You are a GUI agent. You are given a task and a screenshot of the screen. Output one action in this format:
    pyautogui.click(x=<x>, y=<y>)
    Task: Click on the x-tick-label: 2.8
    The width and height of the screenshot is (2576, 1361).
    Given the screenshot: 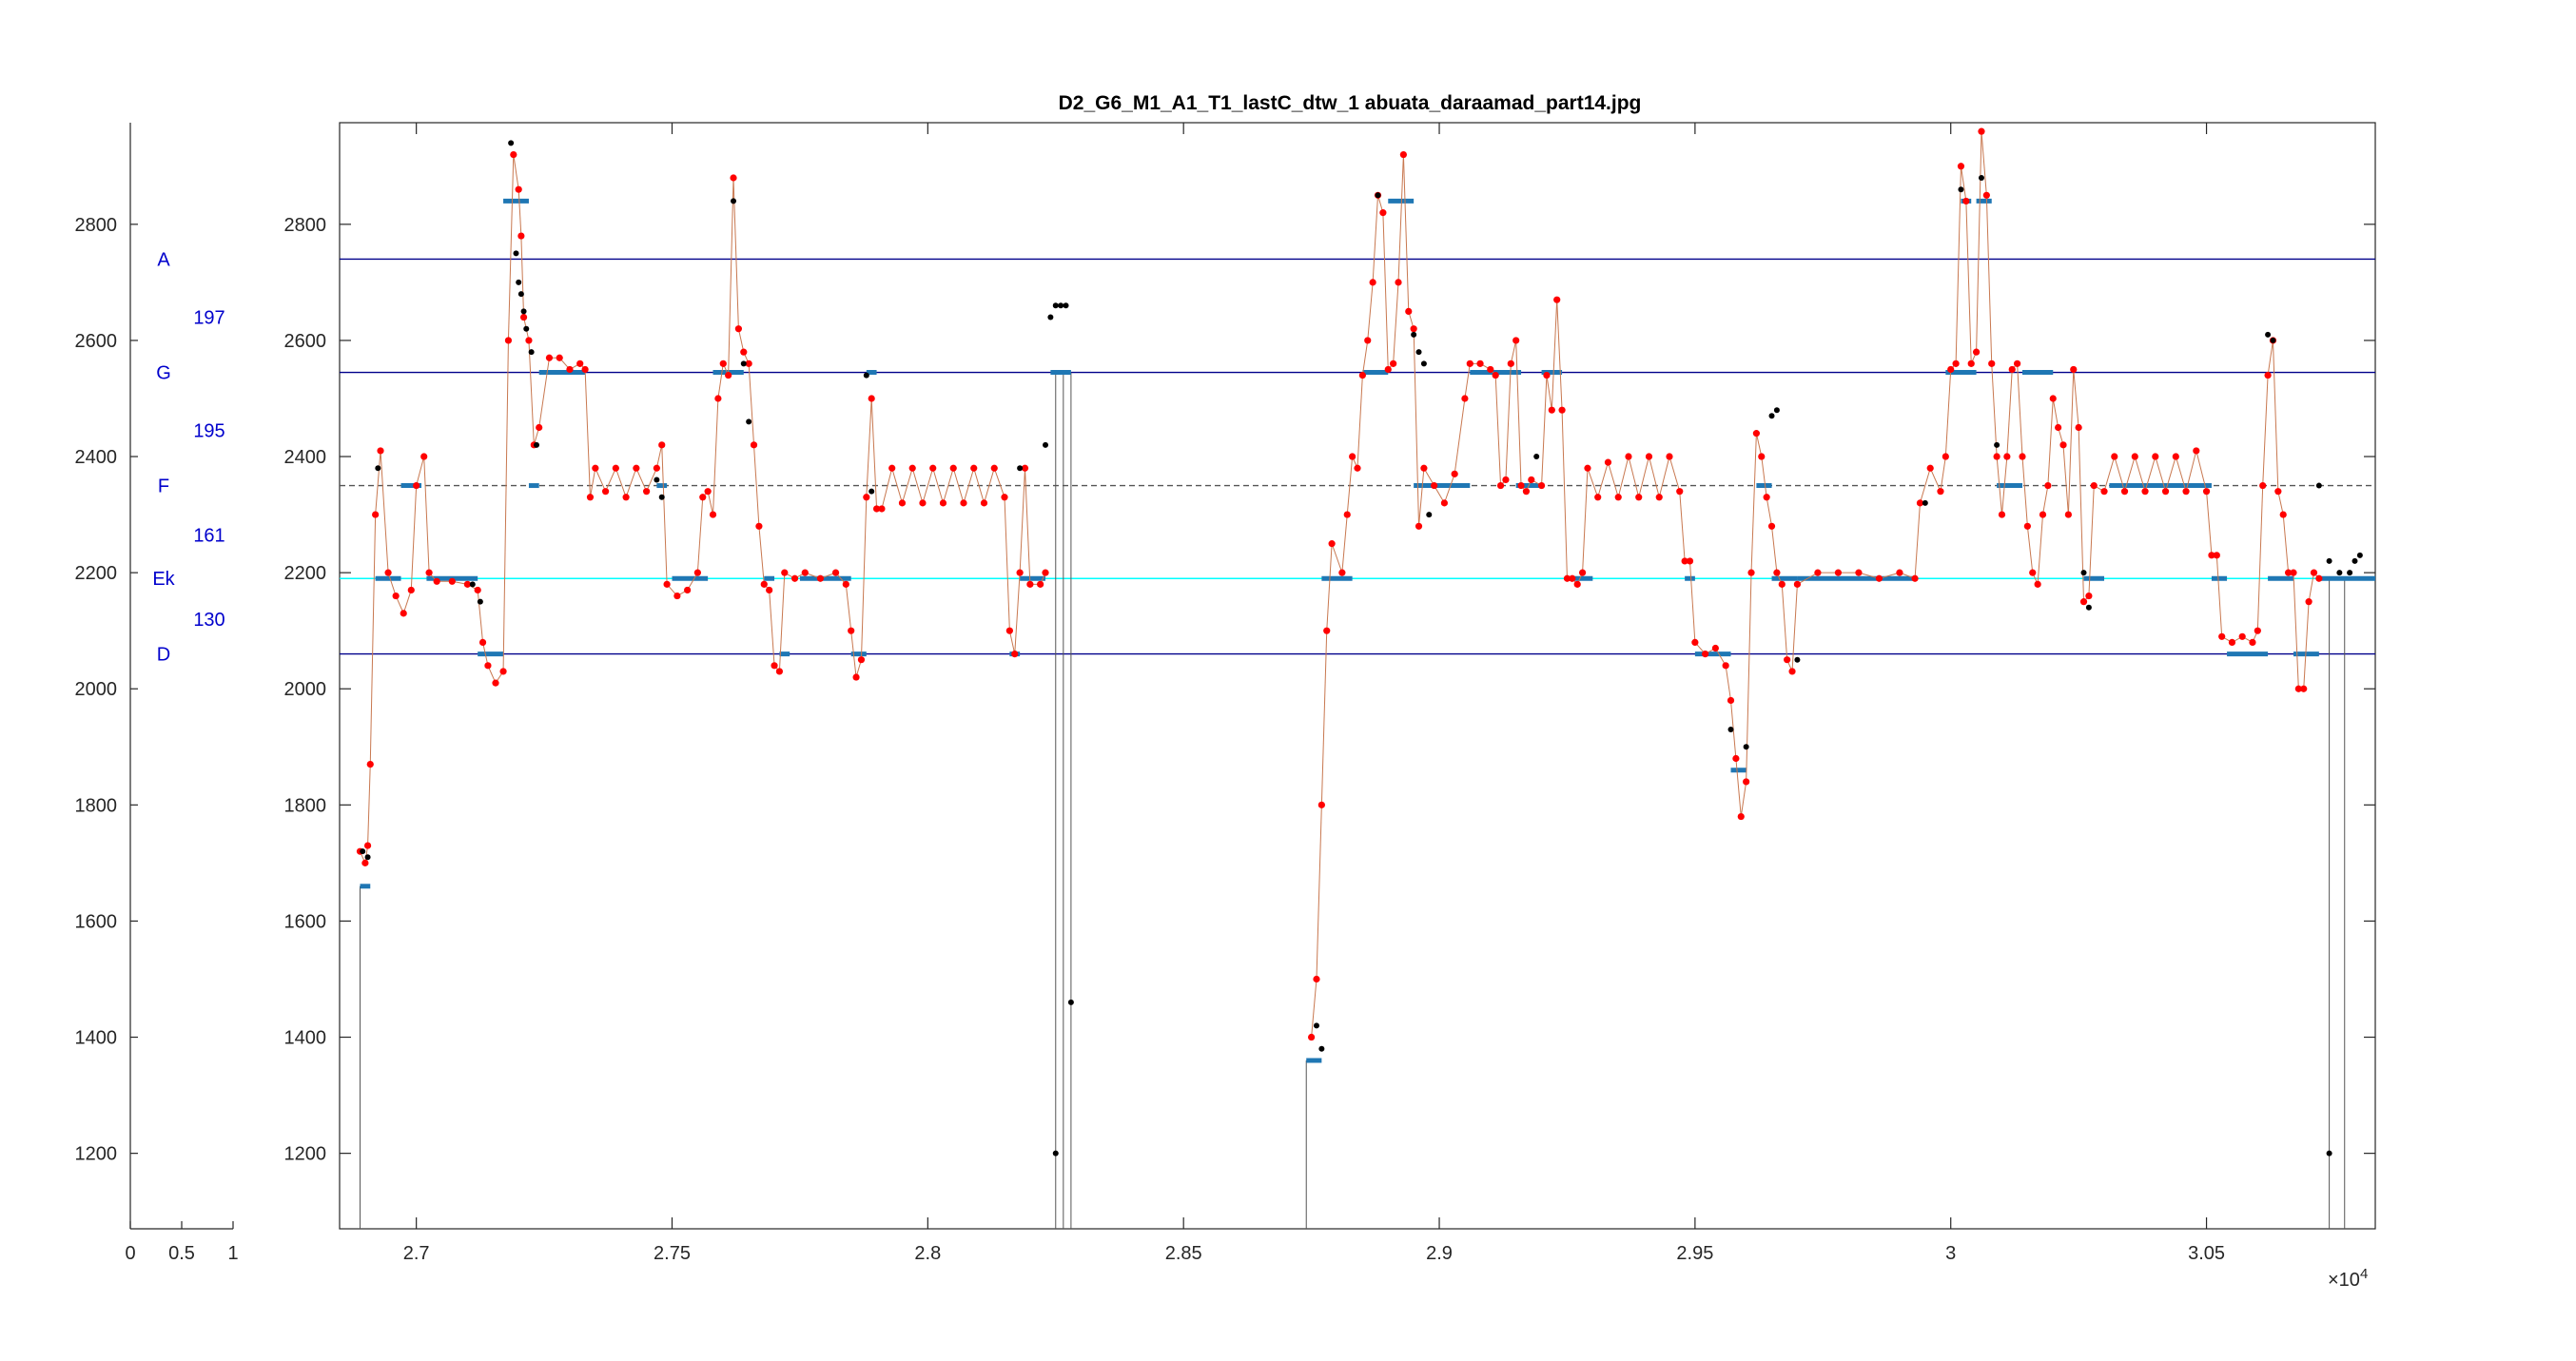 What is the action you would take?
    pyautogui.click(x=927, y=1254)
    